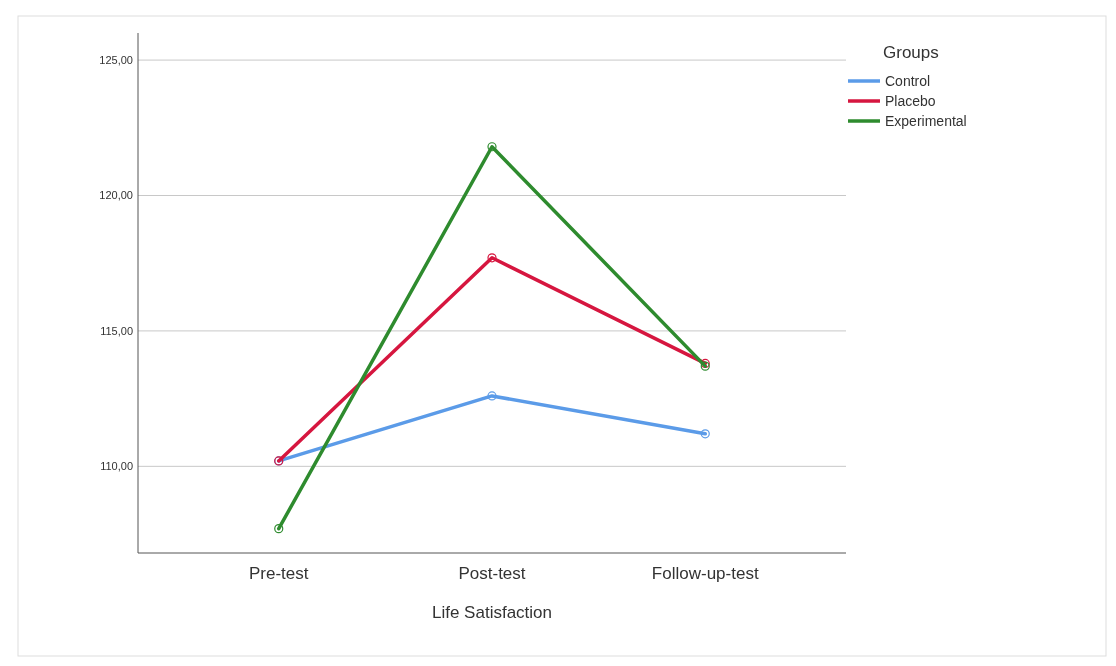 This screenshot has width=1116, height=666. What do you see at coordinates (116, 330) in the screenshot?
I see `y-tick-label: 115,00` at bounding box center [116, 330].